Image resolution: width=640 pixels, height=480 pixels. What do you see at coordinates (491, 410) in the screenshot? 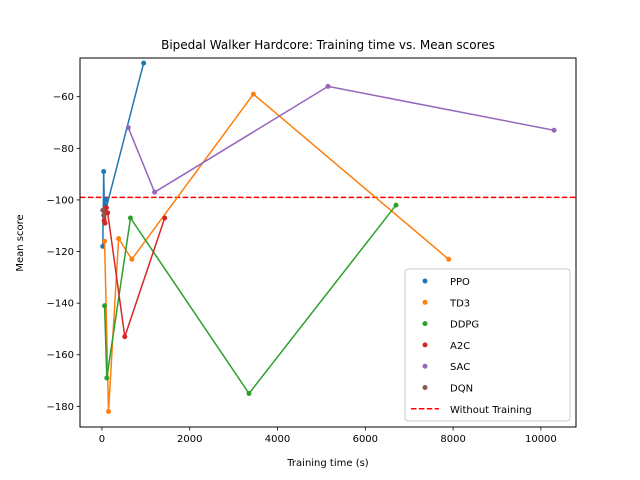
I see `legend-label: Without Training` at bounding box center [491, 410].